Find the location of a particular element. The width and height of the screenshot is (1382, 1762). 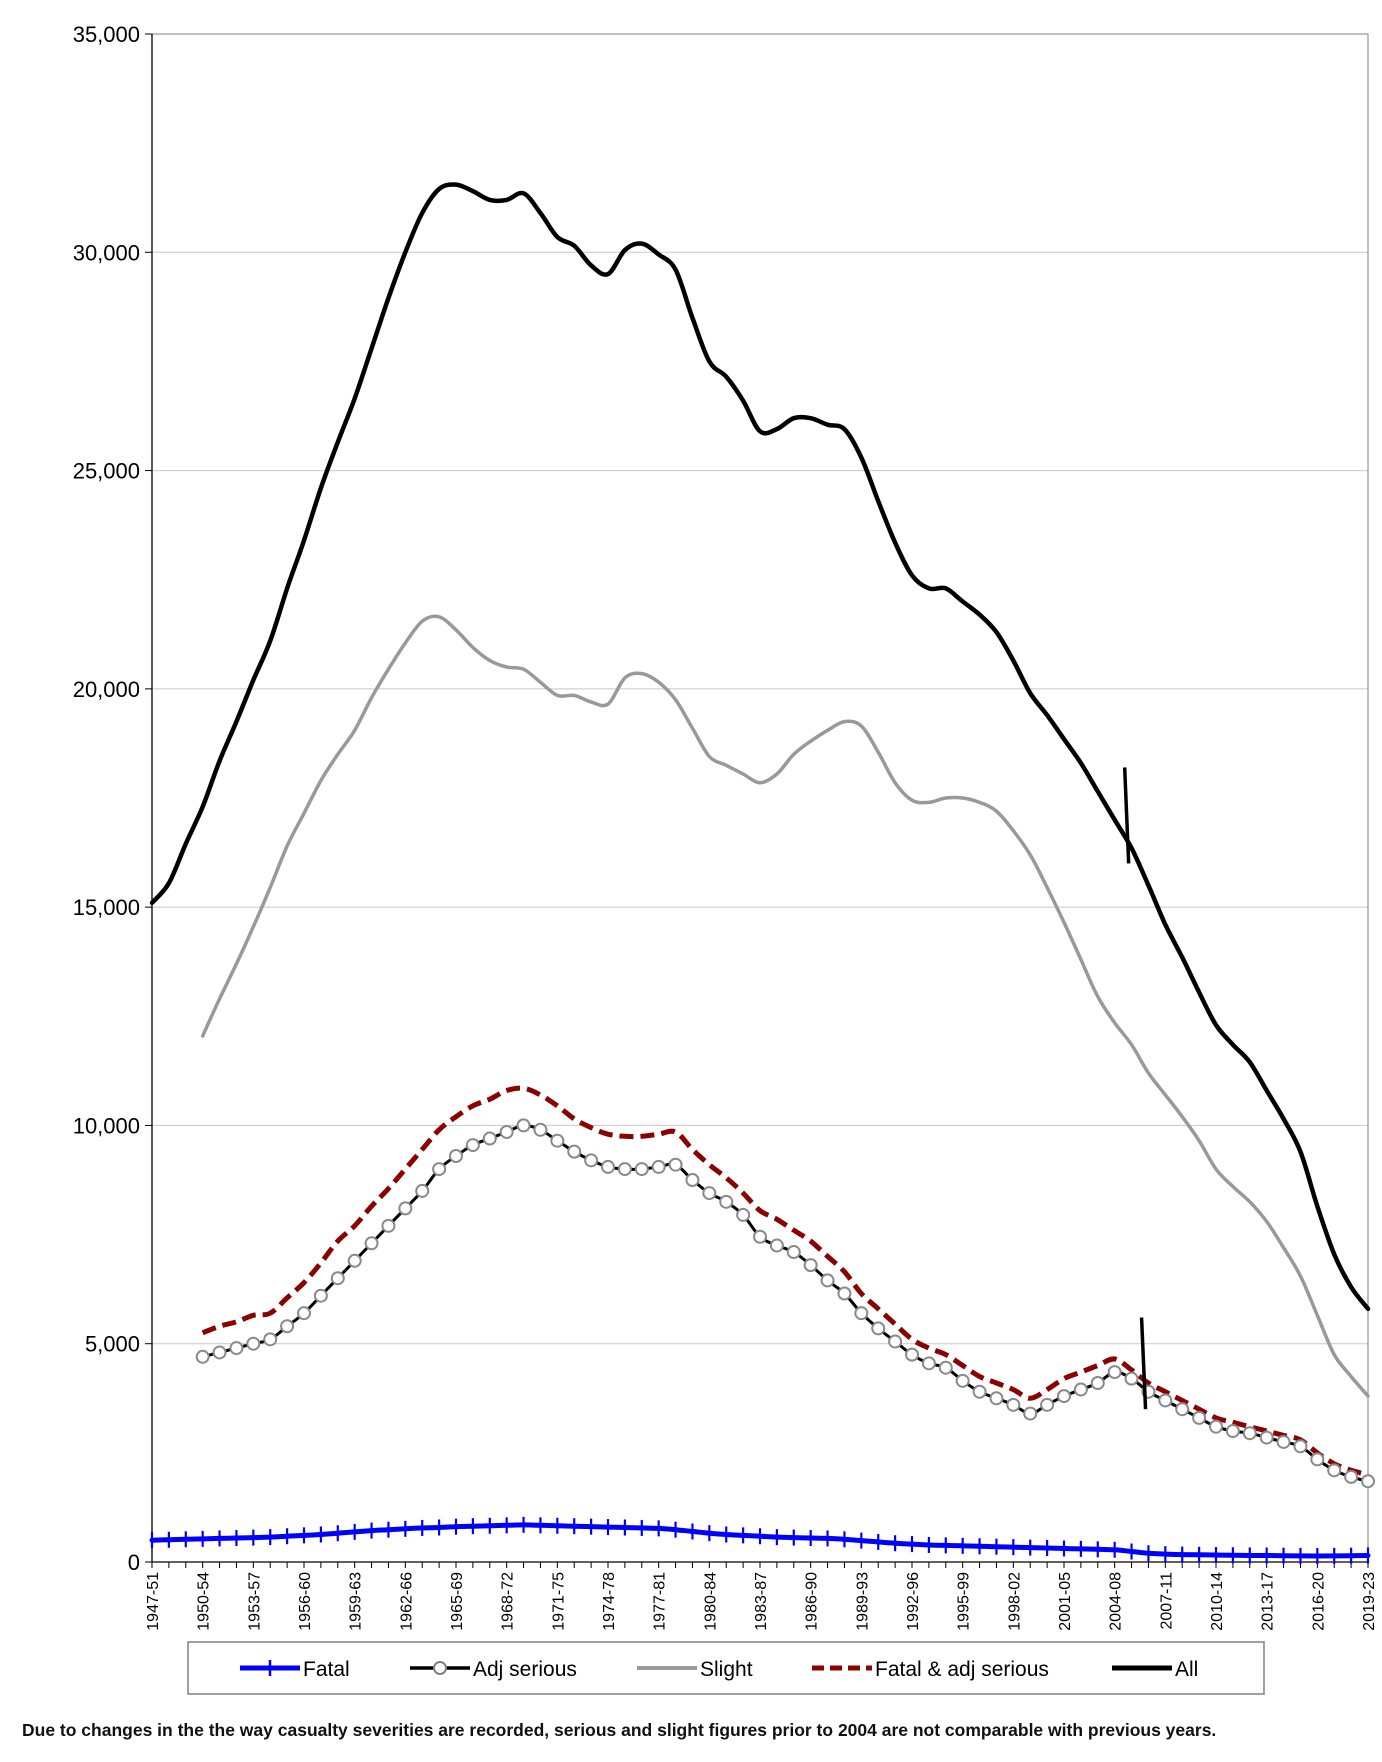

legend-label-fatal-adj-serious: Fatal & adj serious is located at coordinates (962, 1669).